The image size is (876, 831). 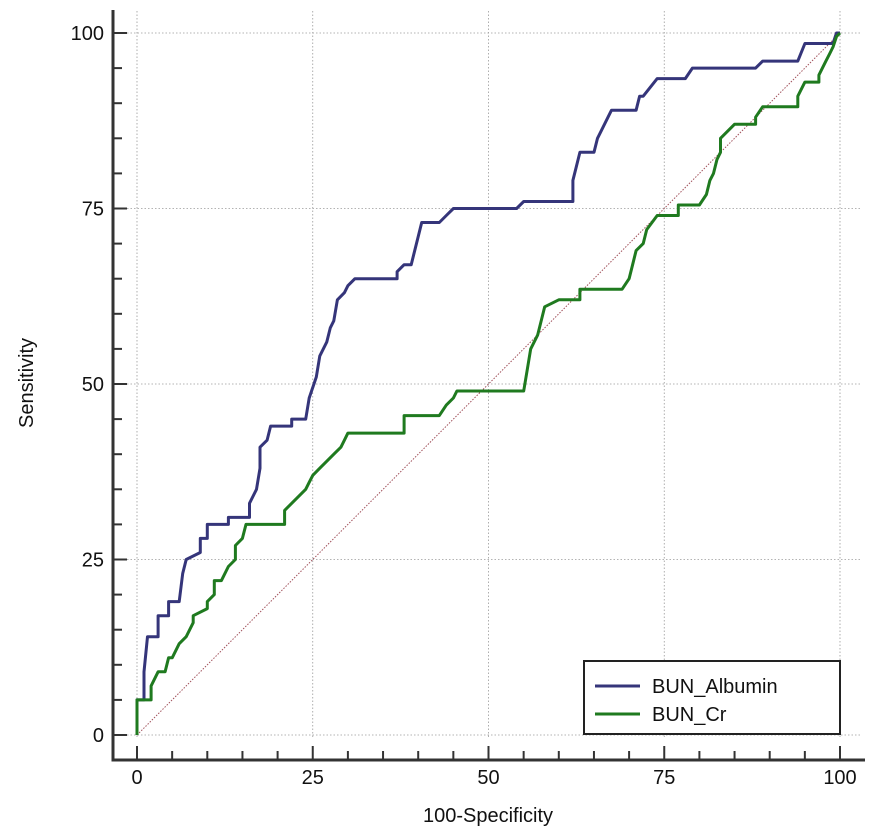 I want to click on legend: BUN_Albumin BUN_Cr, so click(x=712, y=697).